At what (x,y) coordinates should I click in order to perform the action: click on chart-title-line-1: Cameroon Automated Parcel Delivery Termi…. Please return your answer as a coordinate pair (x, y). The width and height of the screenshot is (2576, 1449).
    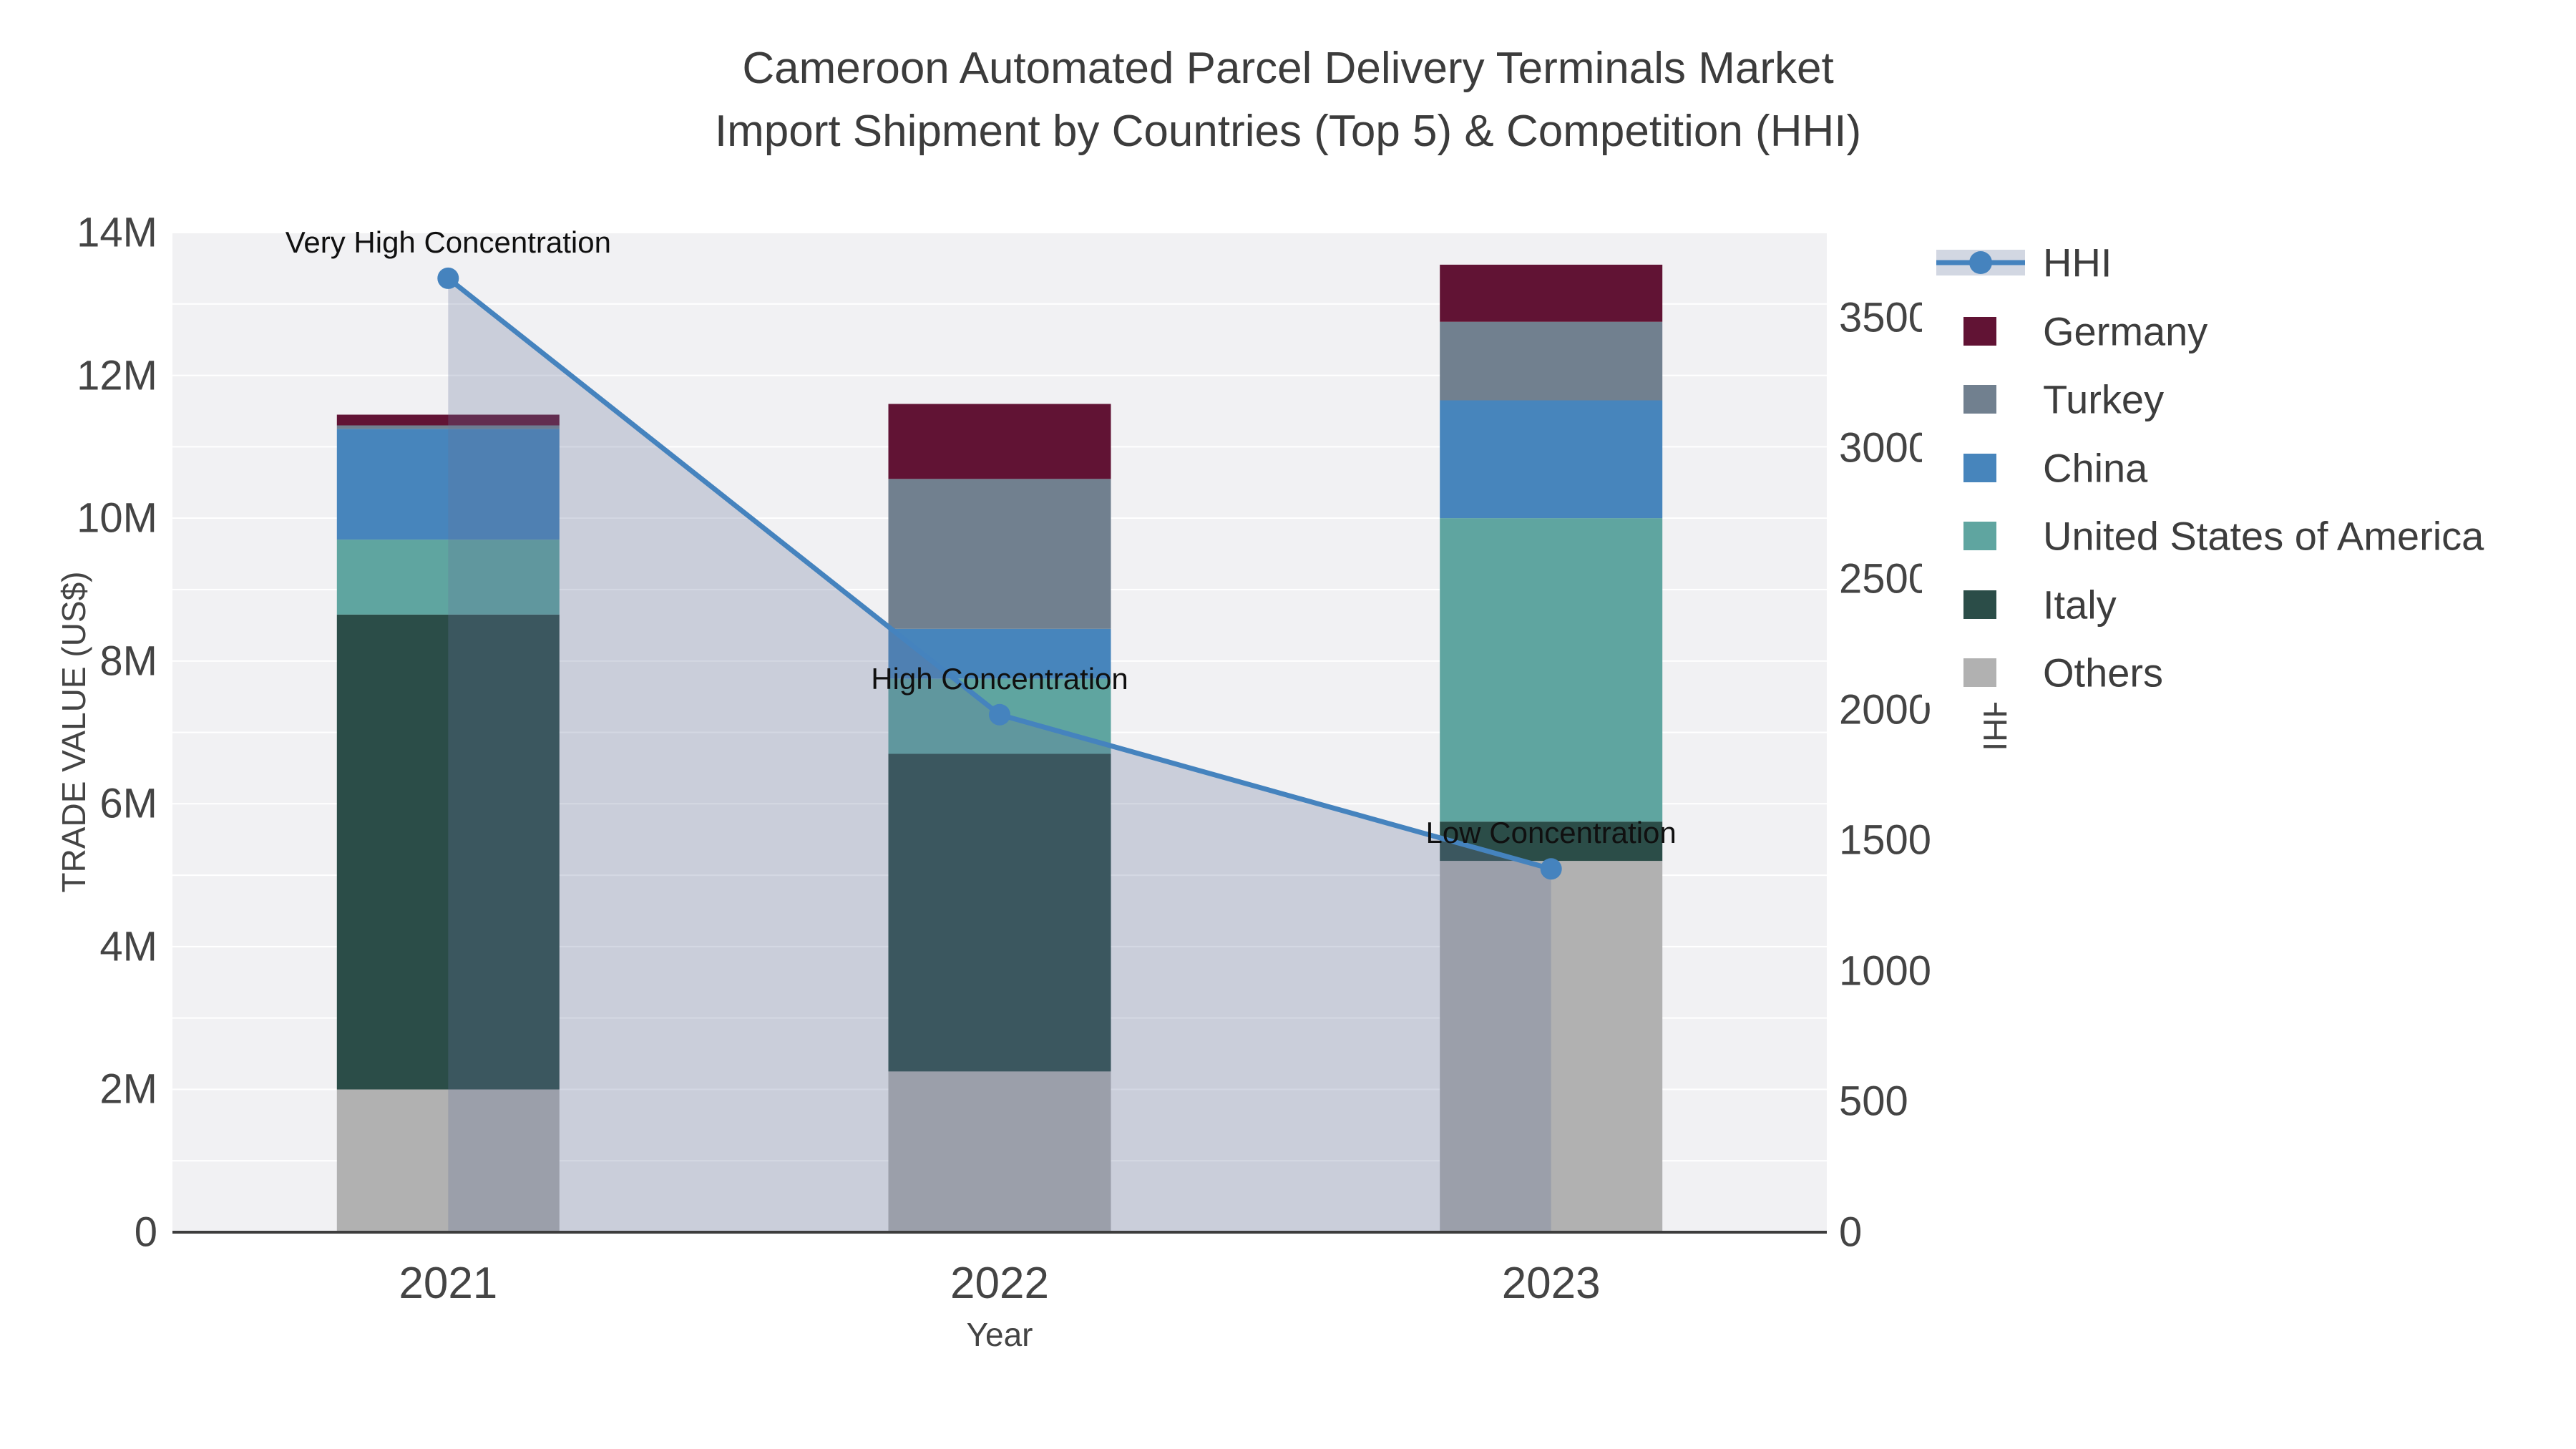
    Looking at the image, I should click on (1288, 68).